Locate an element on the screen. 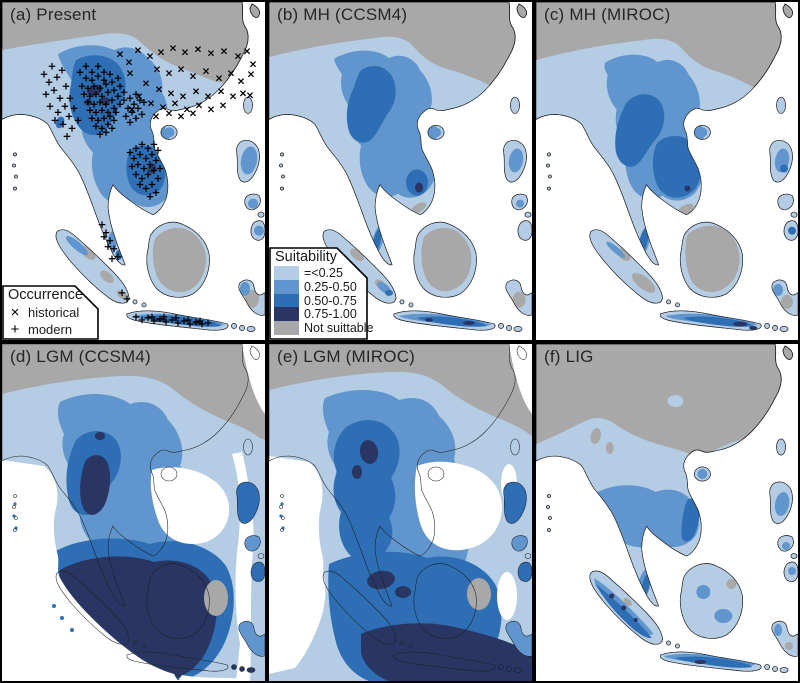 The width and height of the screenshot is (800, 683). panel-title-e: (e) LGM (MIROC) is located at coordinates (346, 356).